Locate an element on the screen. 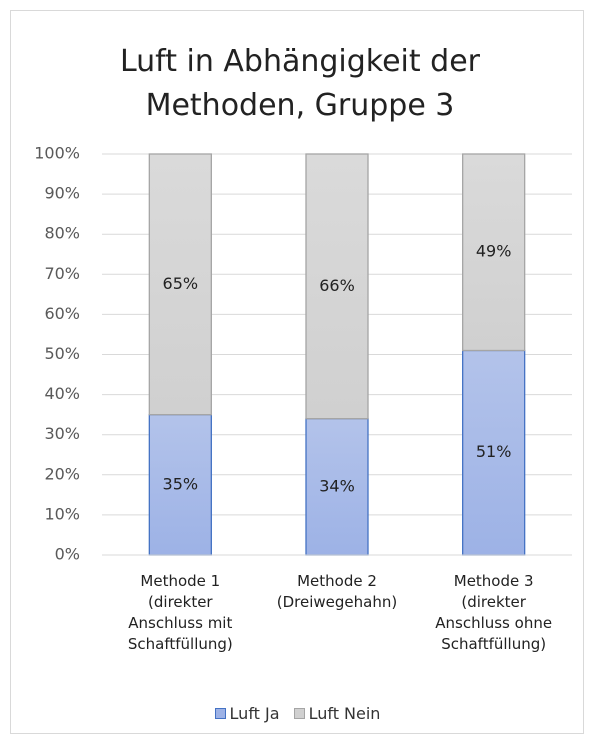  data-label: 35% is located at coordinates (181, 483).